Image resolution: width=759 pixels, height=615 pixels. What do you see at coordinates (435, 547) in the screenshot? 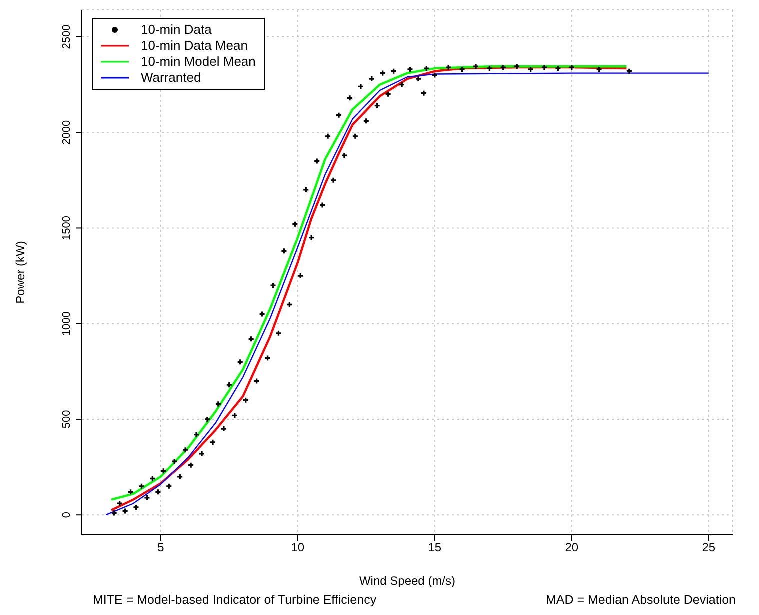
I see `x-tick-label: 15` at bounding box center [435, 547].